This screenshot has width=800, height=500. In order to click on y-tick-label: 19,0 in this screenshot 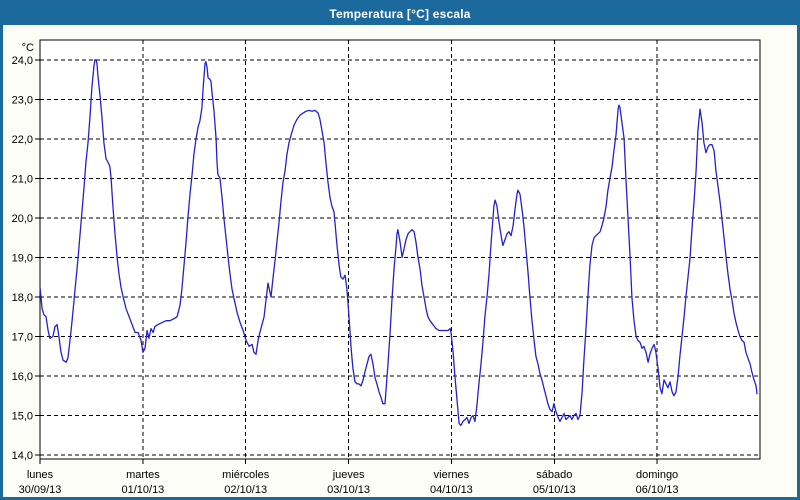, I will do `click(22, 258)`.